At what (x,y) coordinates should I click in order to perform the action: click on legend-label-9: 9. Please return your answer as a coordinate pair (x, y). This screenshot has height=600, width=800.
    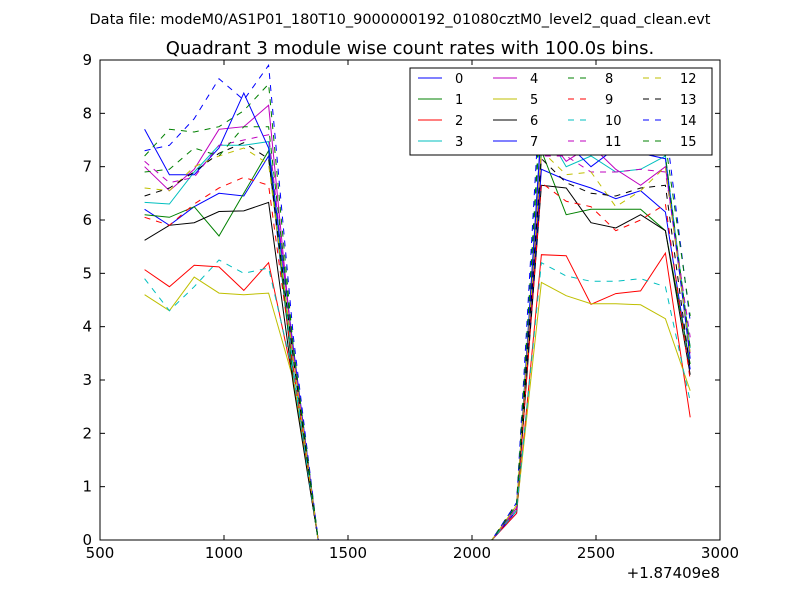
    Looking at the image, I should click on (609, 100).